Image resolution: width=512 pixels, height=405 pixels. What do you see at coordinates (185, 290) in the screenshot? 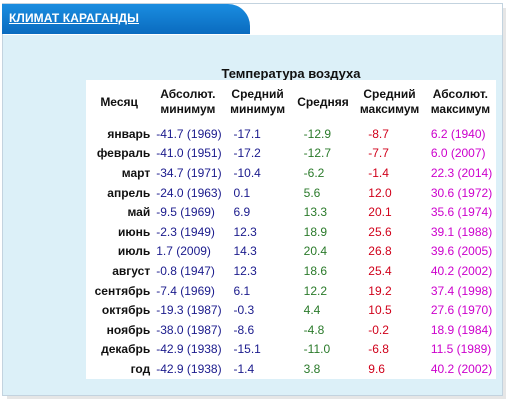
I see `cell-abs-min: -7.4 (1969)` at bounding box center [185, 290].